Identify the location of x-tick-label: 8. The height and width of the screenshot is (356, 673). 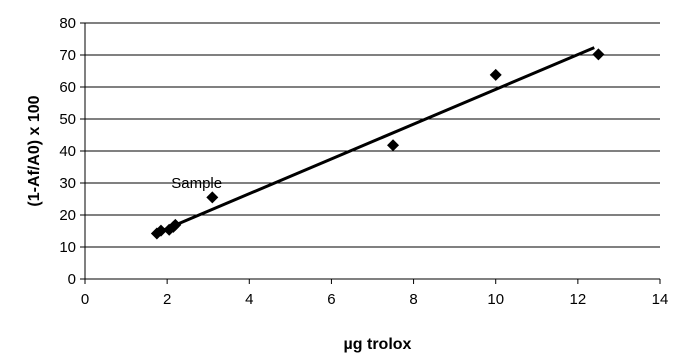
(413, 299).